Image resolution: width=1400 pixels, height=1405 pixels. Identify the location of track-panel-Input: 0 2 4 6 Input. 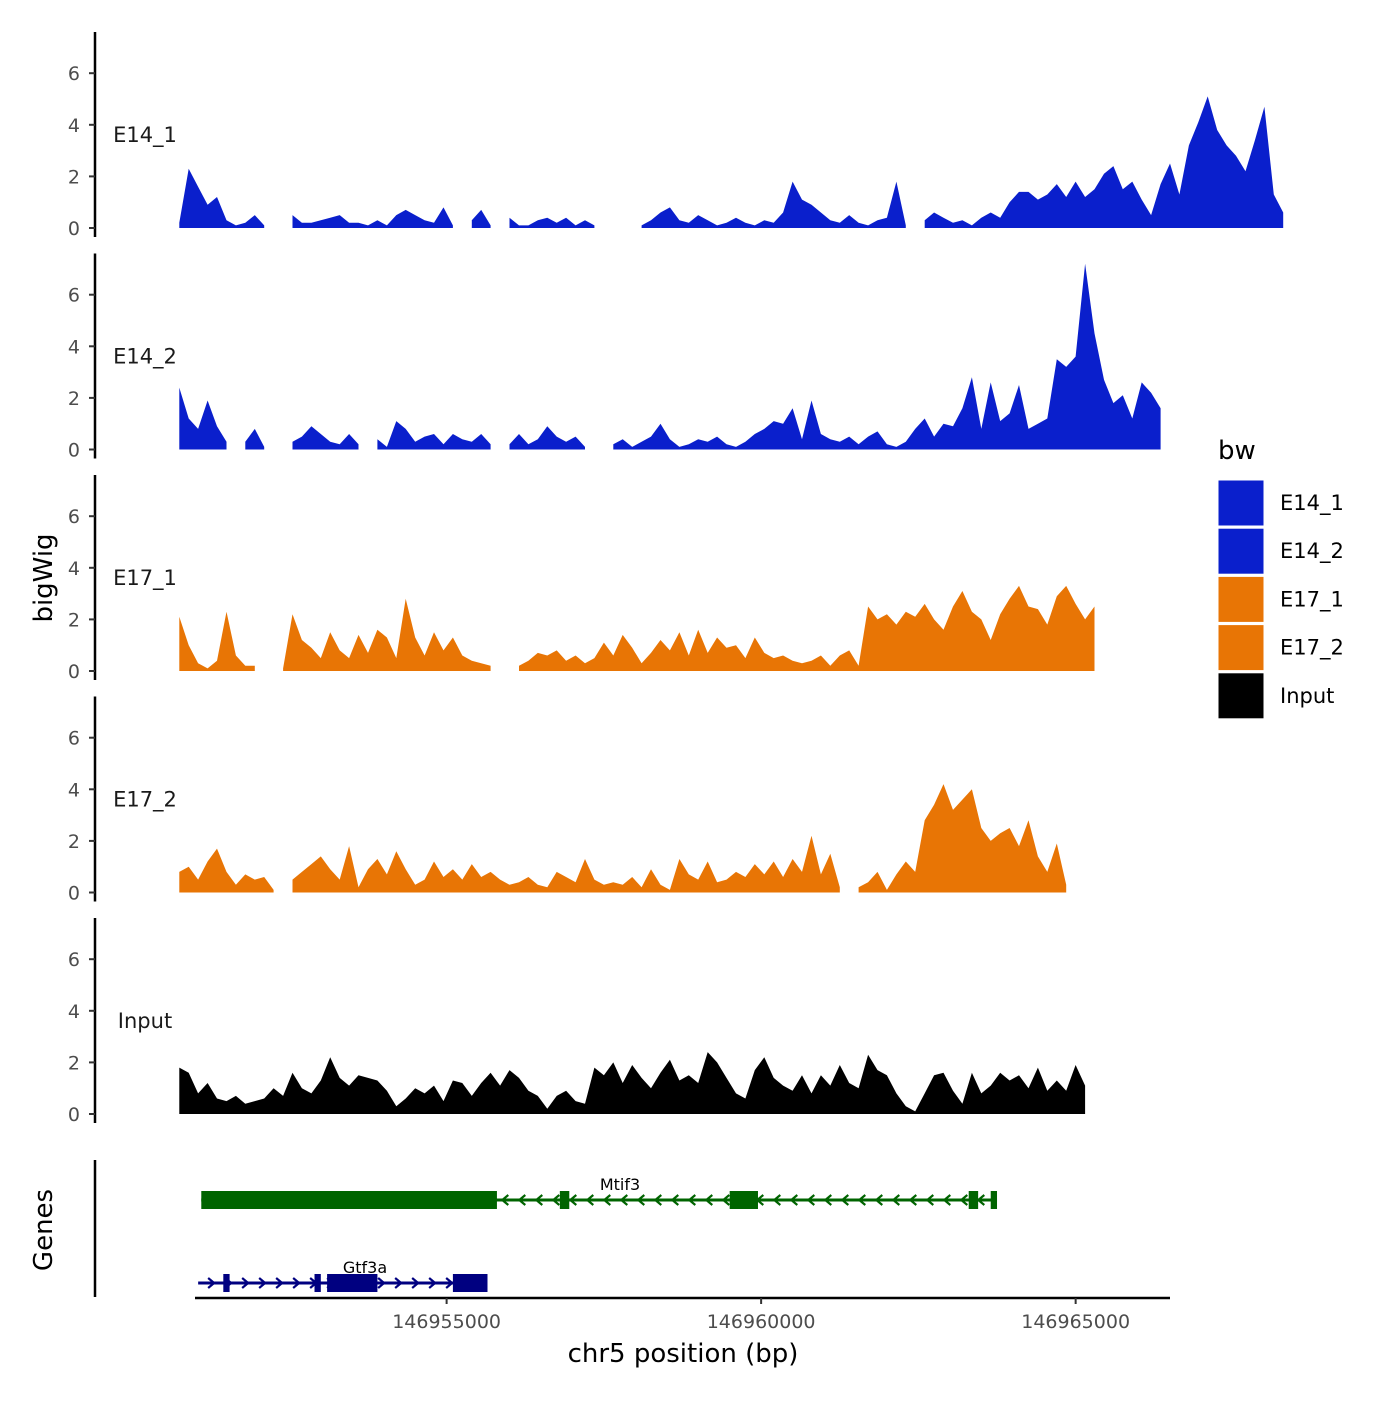
(577, 1022).